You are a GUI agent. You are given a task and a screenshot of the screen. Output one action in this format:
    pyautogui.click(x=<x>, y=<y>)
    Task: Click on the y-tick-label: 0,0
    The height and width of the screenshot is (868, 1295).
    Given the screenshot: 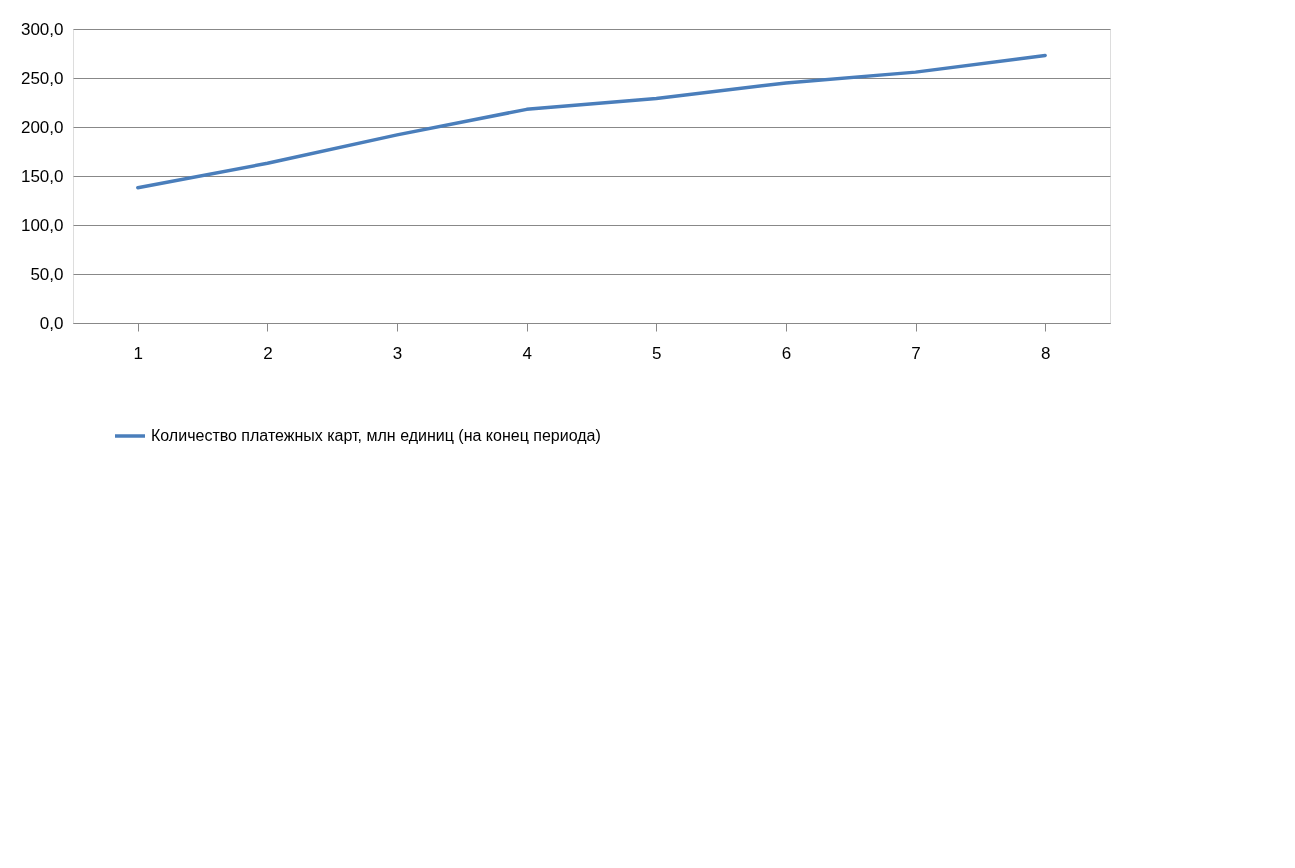 What is the action you would take?
    pyautogui.click(x=51, y=323)
    